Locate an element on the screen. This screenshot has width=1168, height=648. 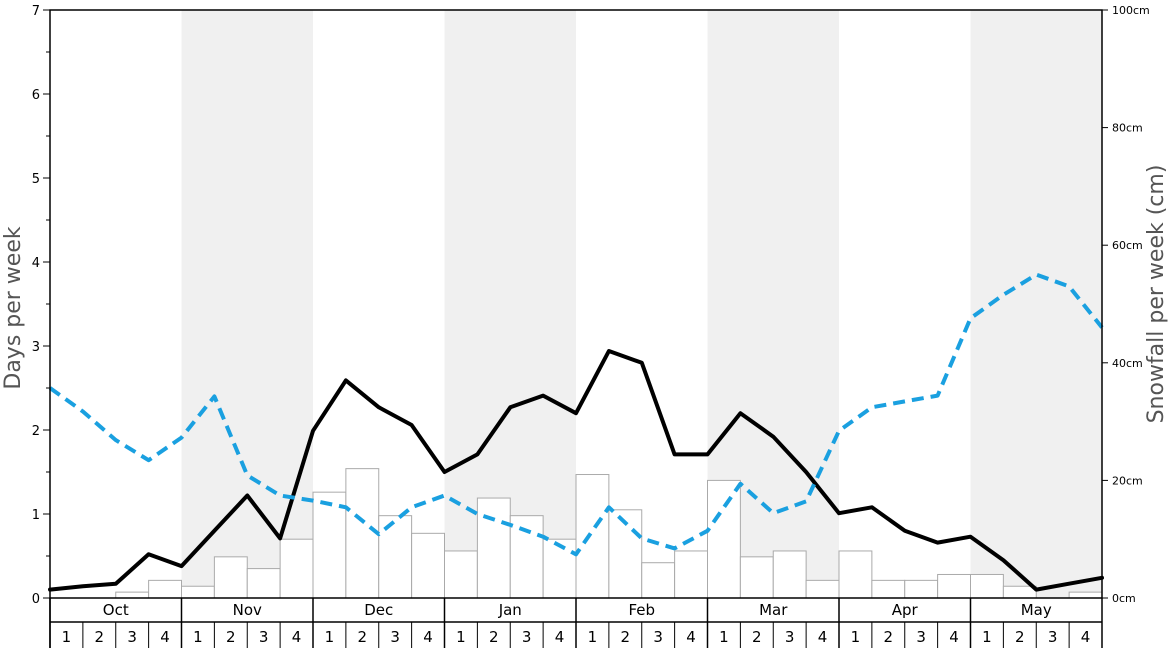
left-tick-label: 4 is located at coordinates (36, 263).